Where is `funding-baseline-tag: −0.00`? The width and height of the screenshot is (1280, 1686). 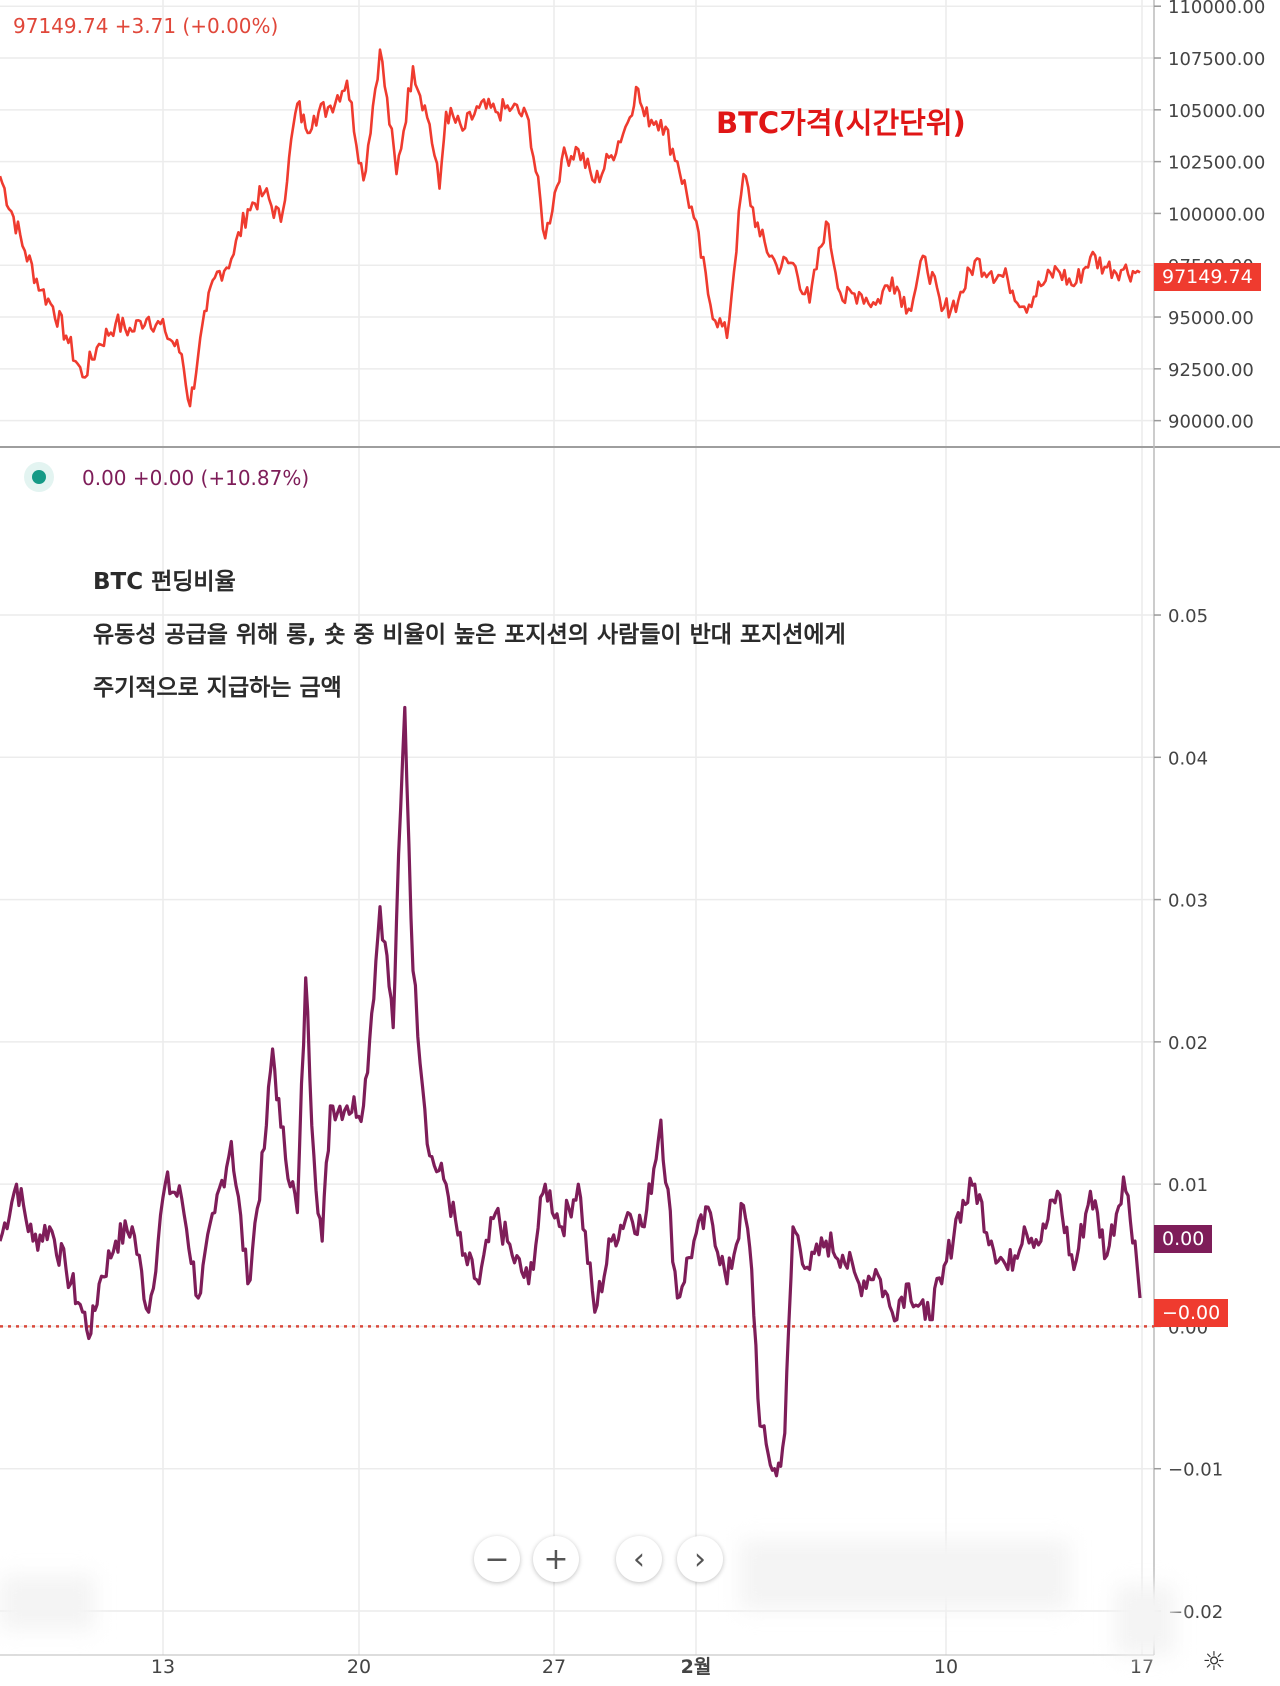 funding-baseline-tag: −0.00 is located at coordinates (1191, 1313).